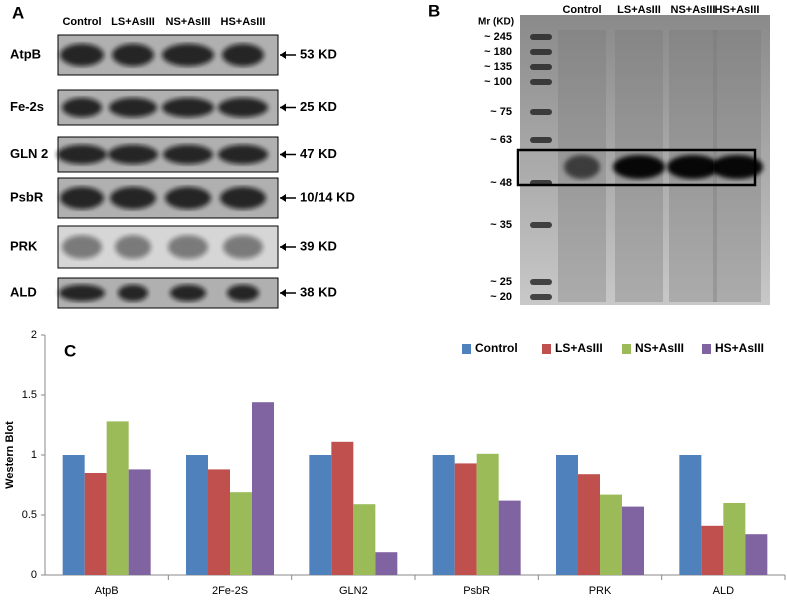  Describe the element at coordinates (496, 22) in the screenshot. I see `mr-title: Mr (KD)` at that location.